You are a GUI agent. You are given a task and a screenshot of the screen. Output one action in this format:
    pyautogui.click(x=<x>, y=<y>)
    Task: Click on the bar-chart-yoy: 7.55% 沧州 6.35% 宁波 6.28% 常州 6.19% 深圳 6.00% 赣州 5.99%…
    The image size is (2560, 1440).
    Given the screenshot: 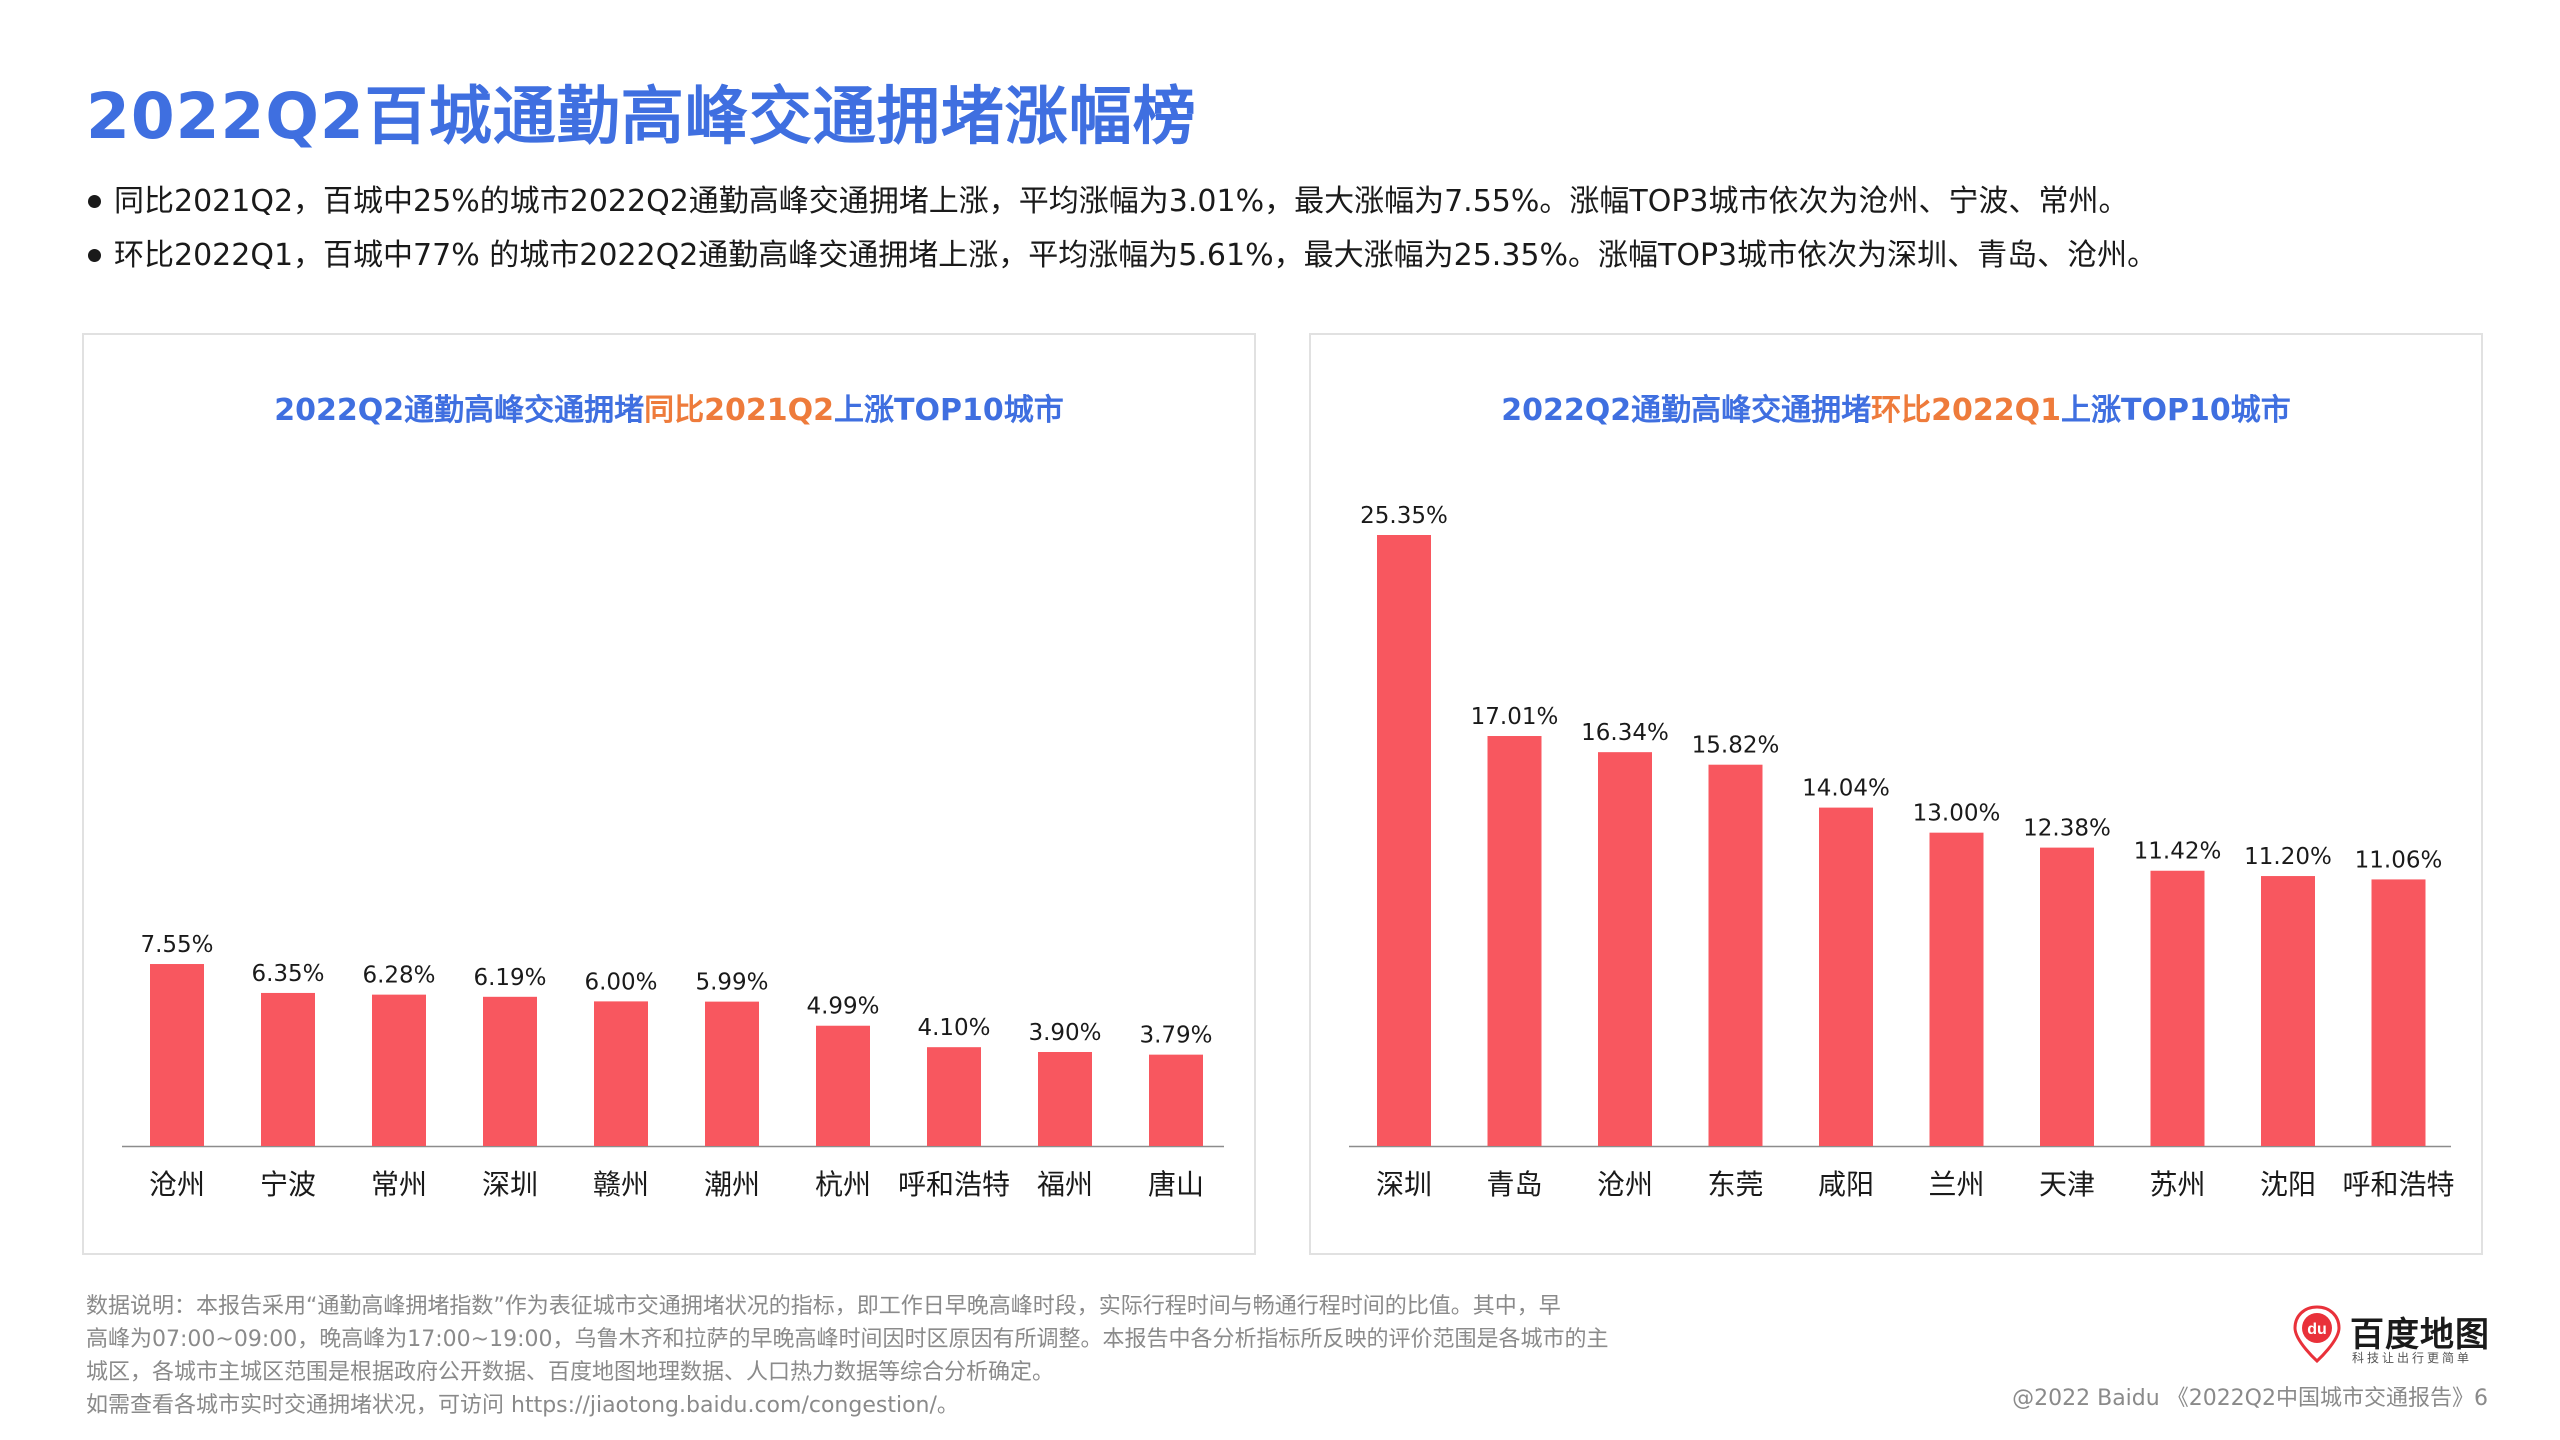 What is the action you would take?
    pyautogui.click(x=673, y=1066)
    